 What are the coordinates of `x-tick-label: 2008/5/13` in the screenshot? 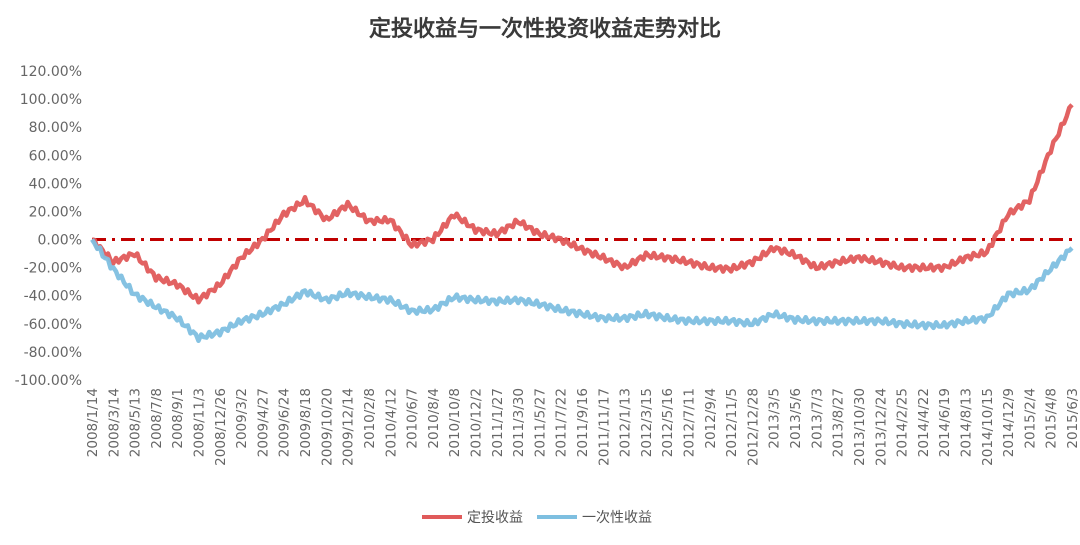 It's located at (136, 422).